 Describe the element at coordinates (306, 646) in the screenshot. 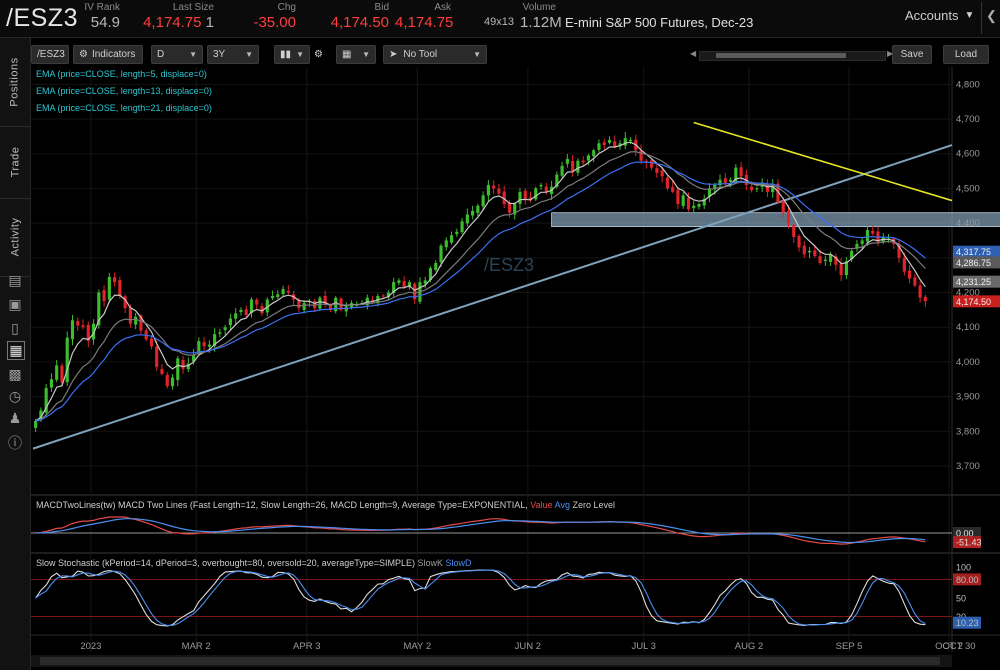

I see `date-tick-label: APR 3` at that location.